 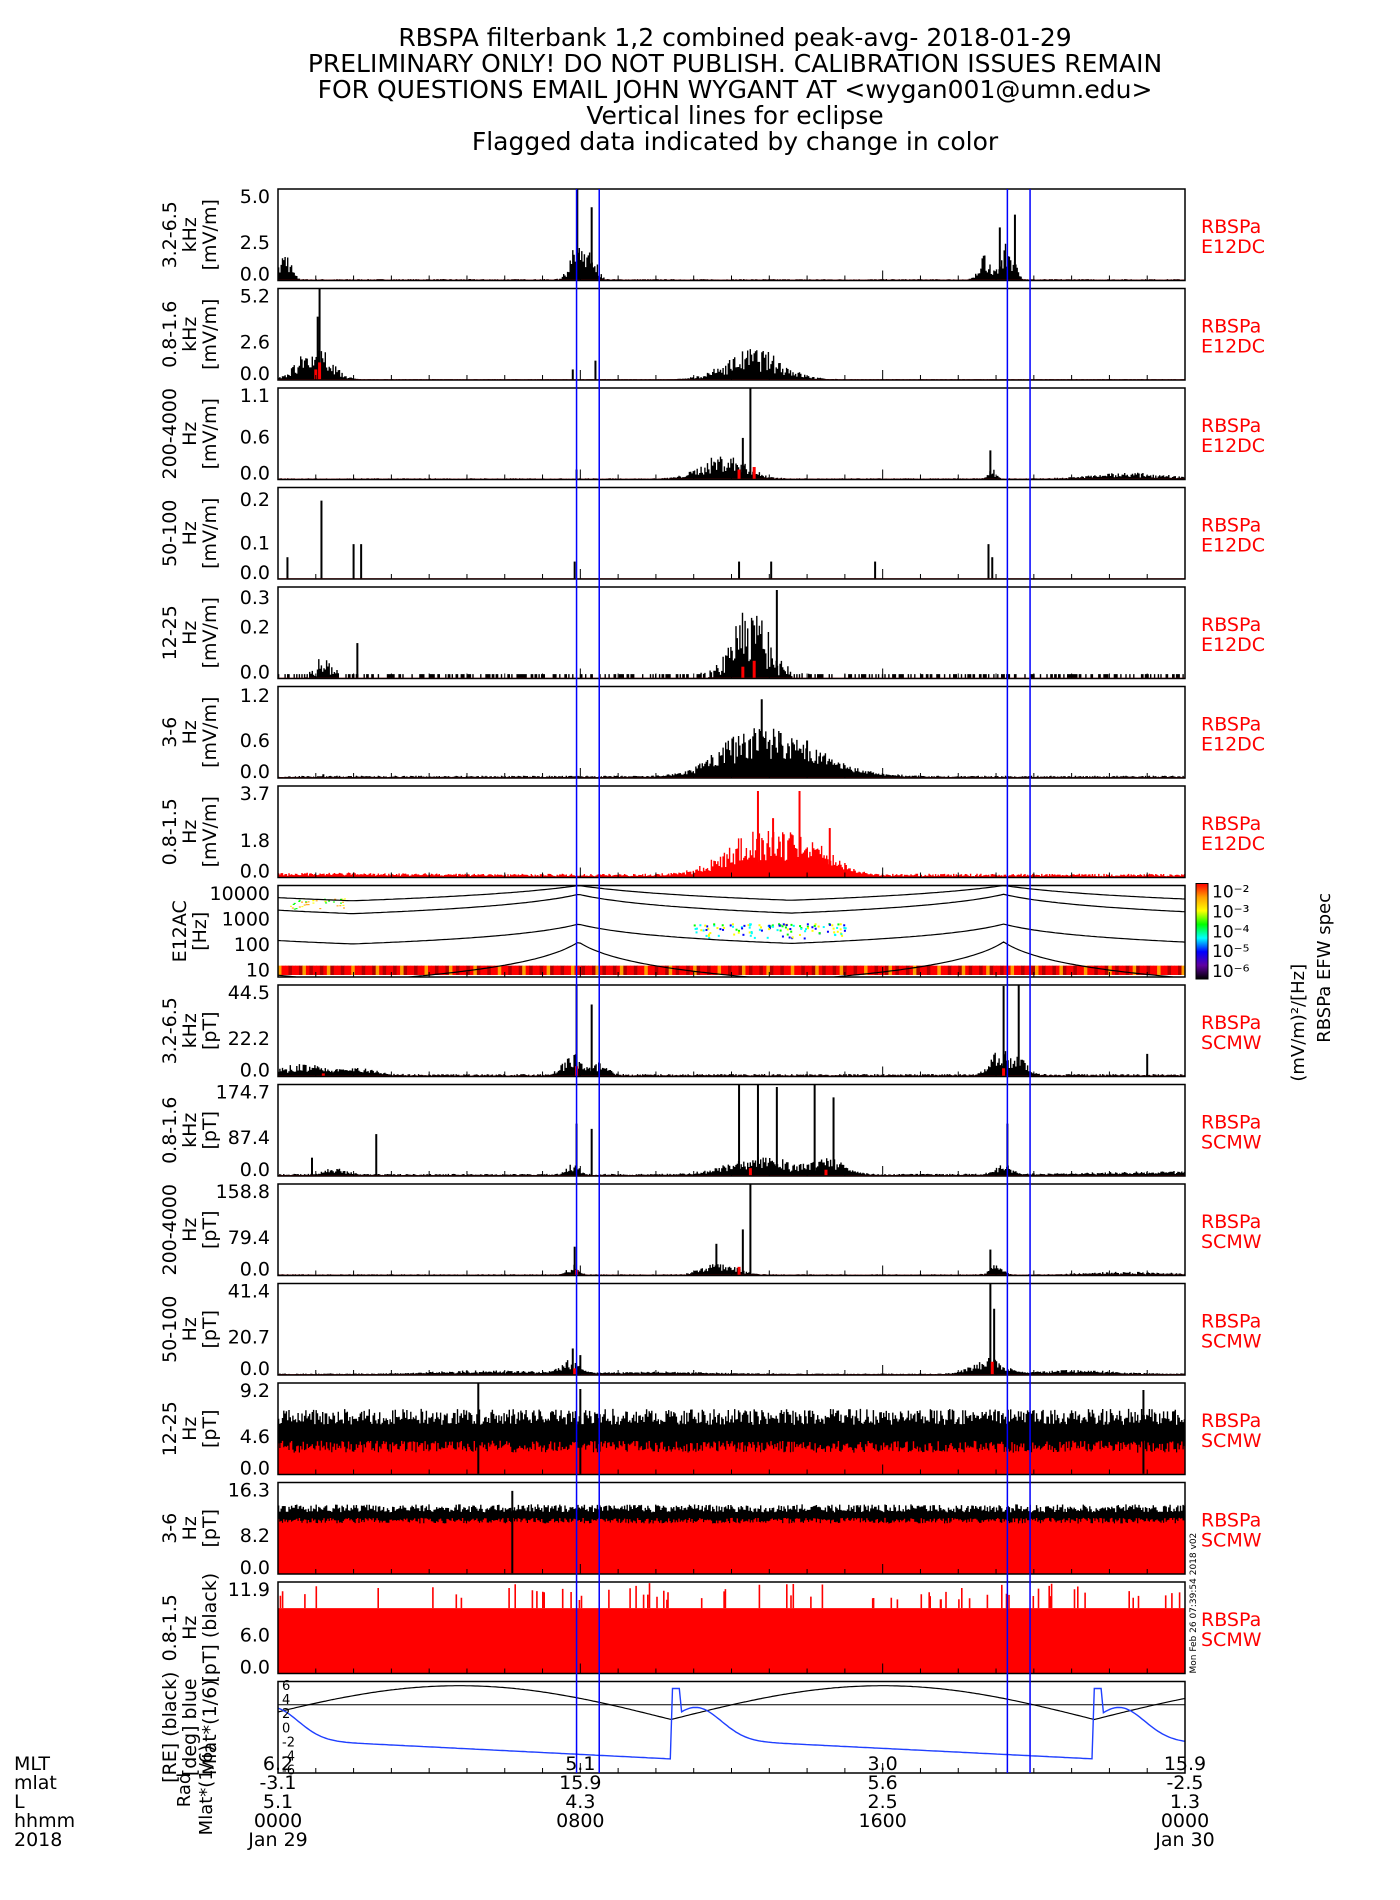 I want to click on y-tick-label: 174.7, so click(x=243, y=1093).